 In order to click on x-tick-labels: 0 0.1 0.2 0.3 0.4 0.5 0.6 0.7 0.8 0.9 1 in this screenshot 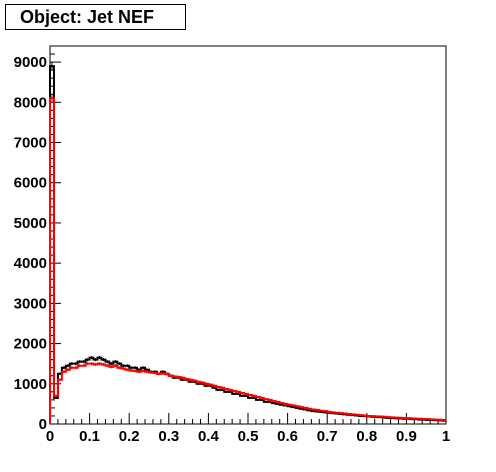, I will do `click(248, 436)`.